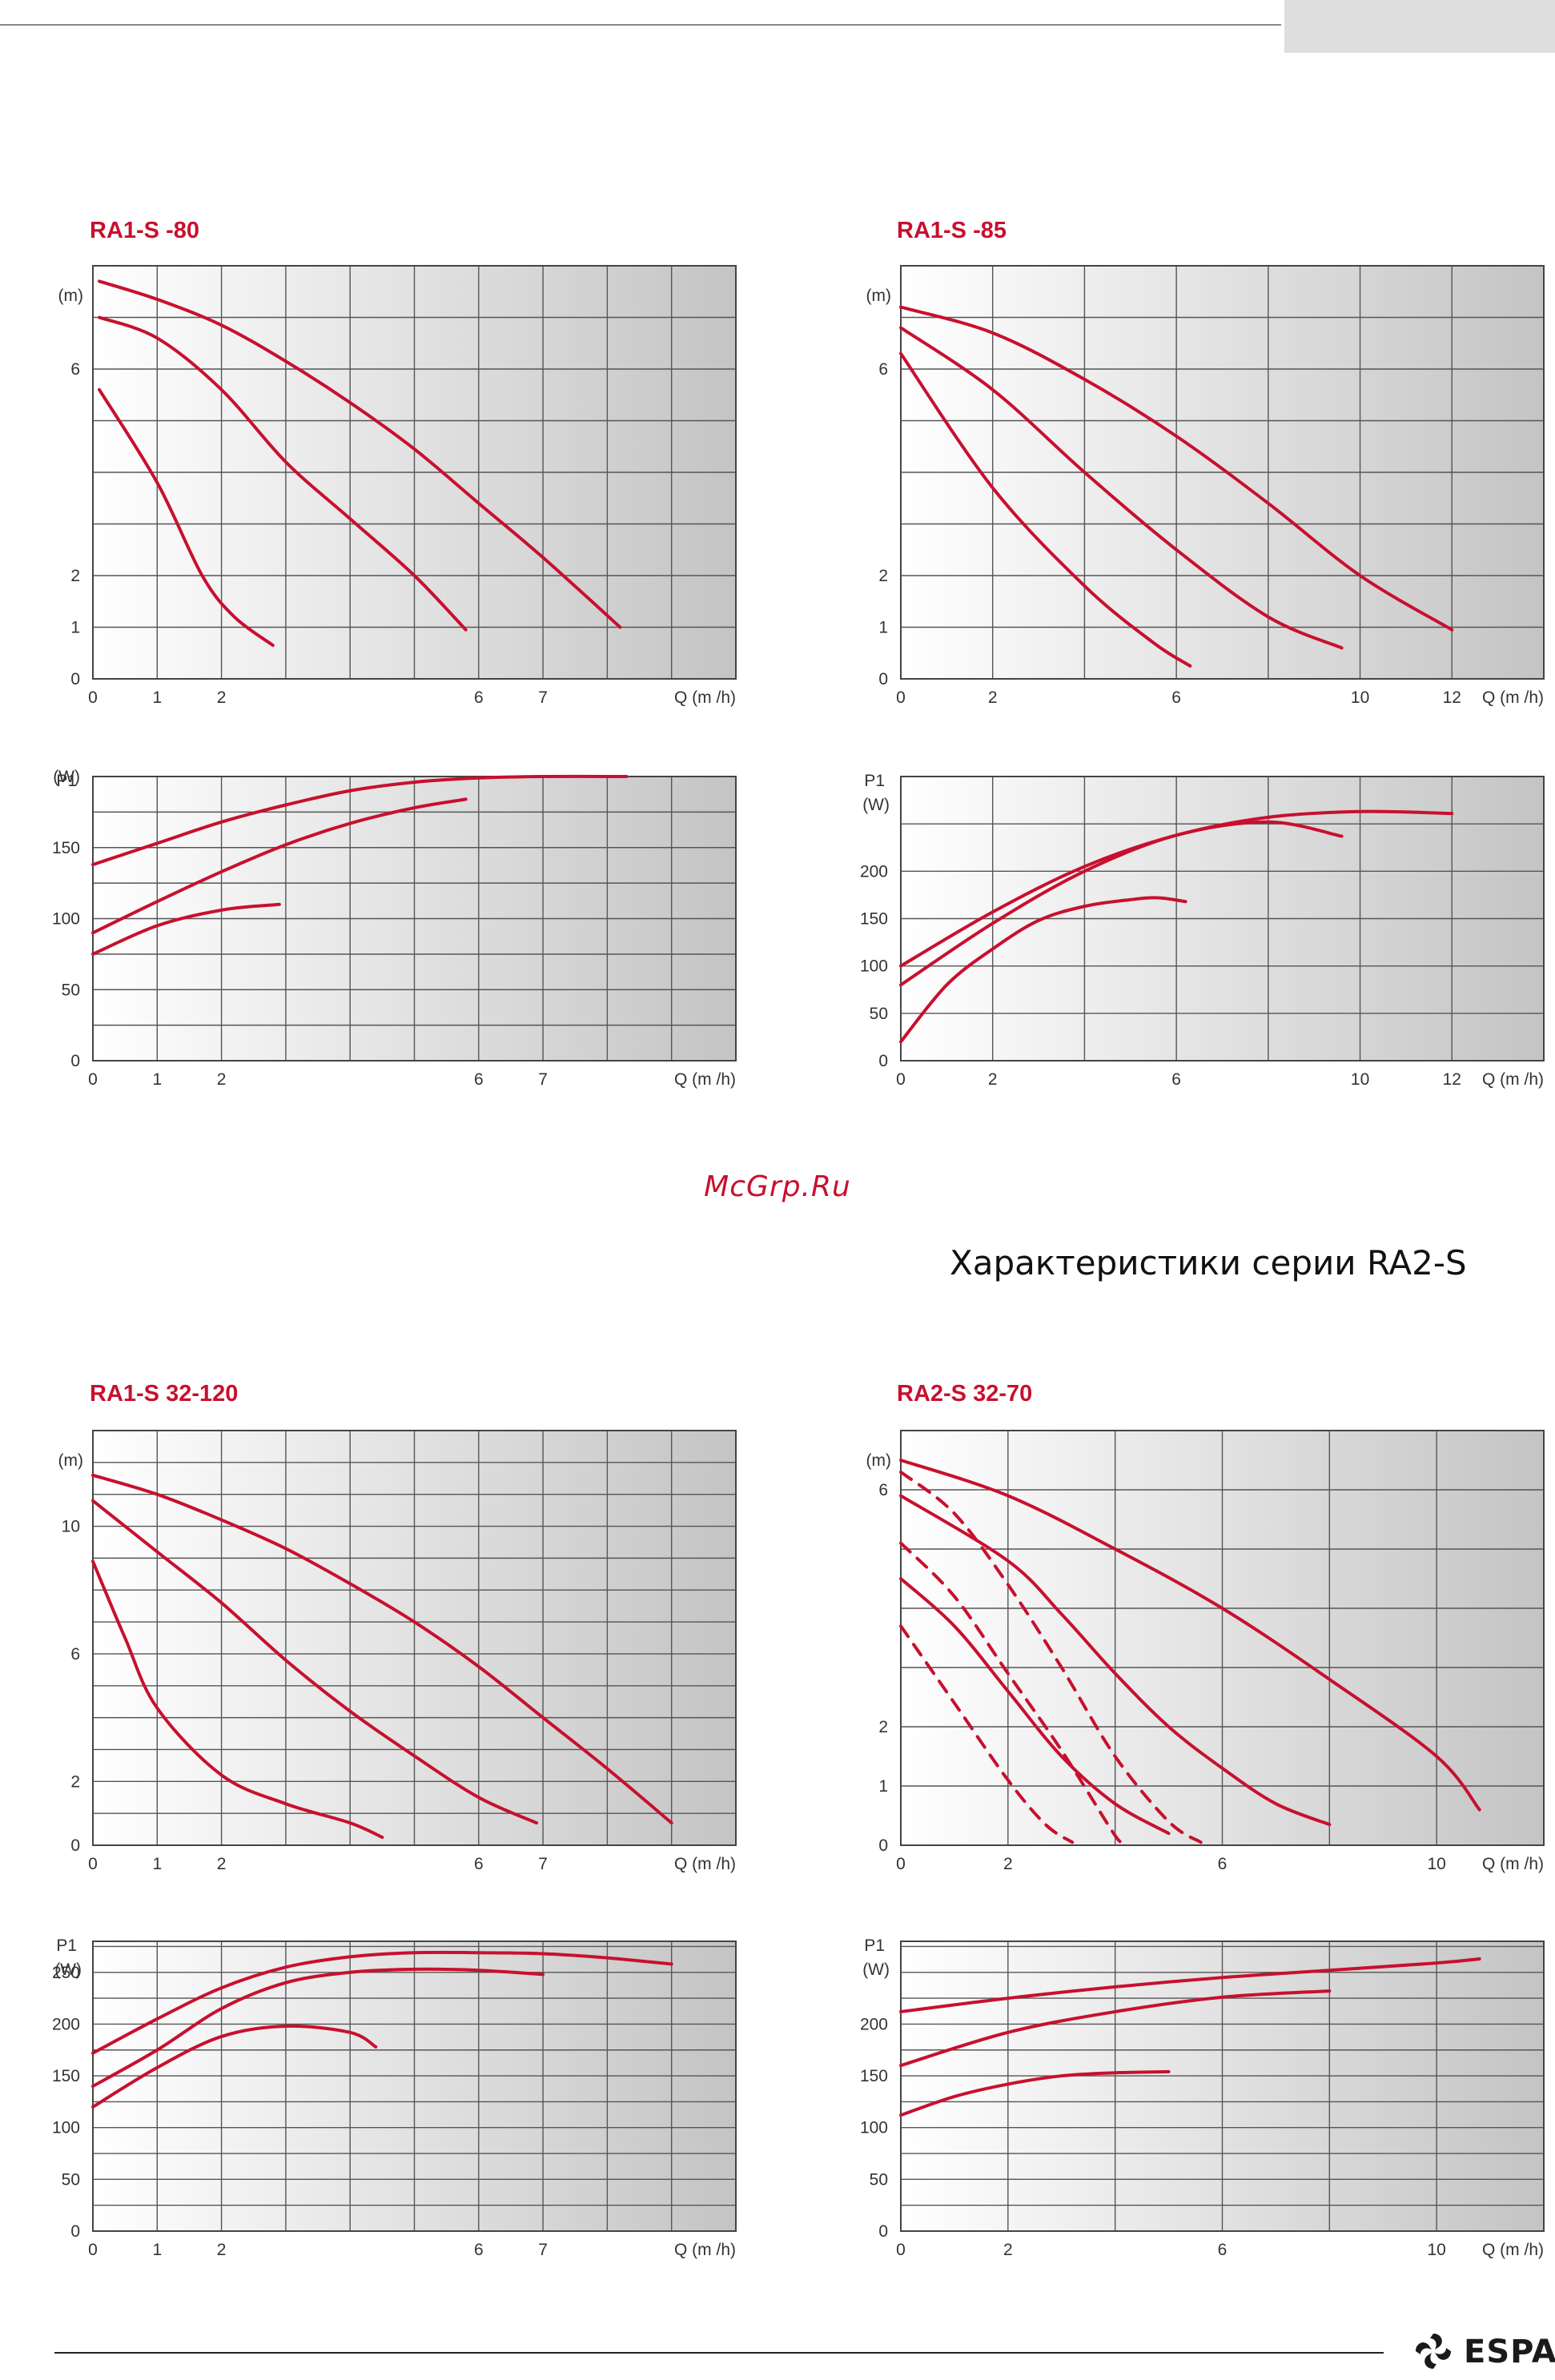 This screenshot has width=1555, height=2380. Describe the element at coordinates (1433, 2351) in the screenshot. I see `espa-logo-icon` at that location.